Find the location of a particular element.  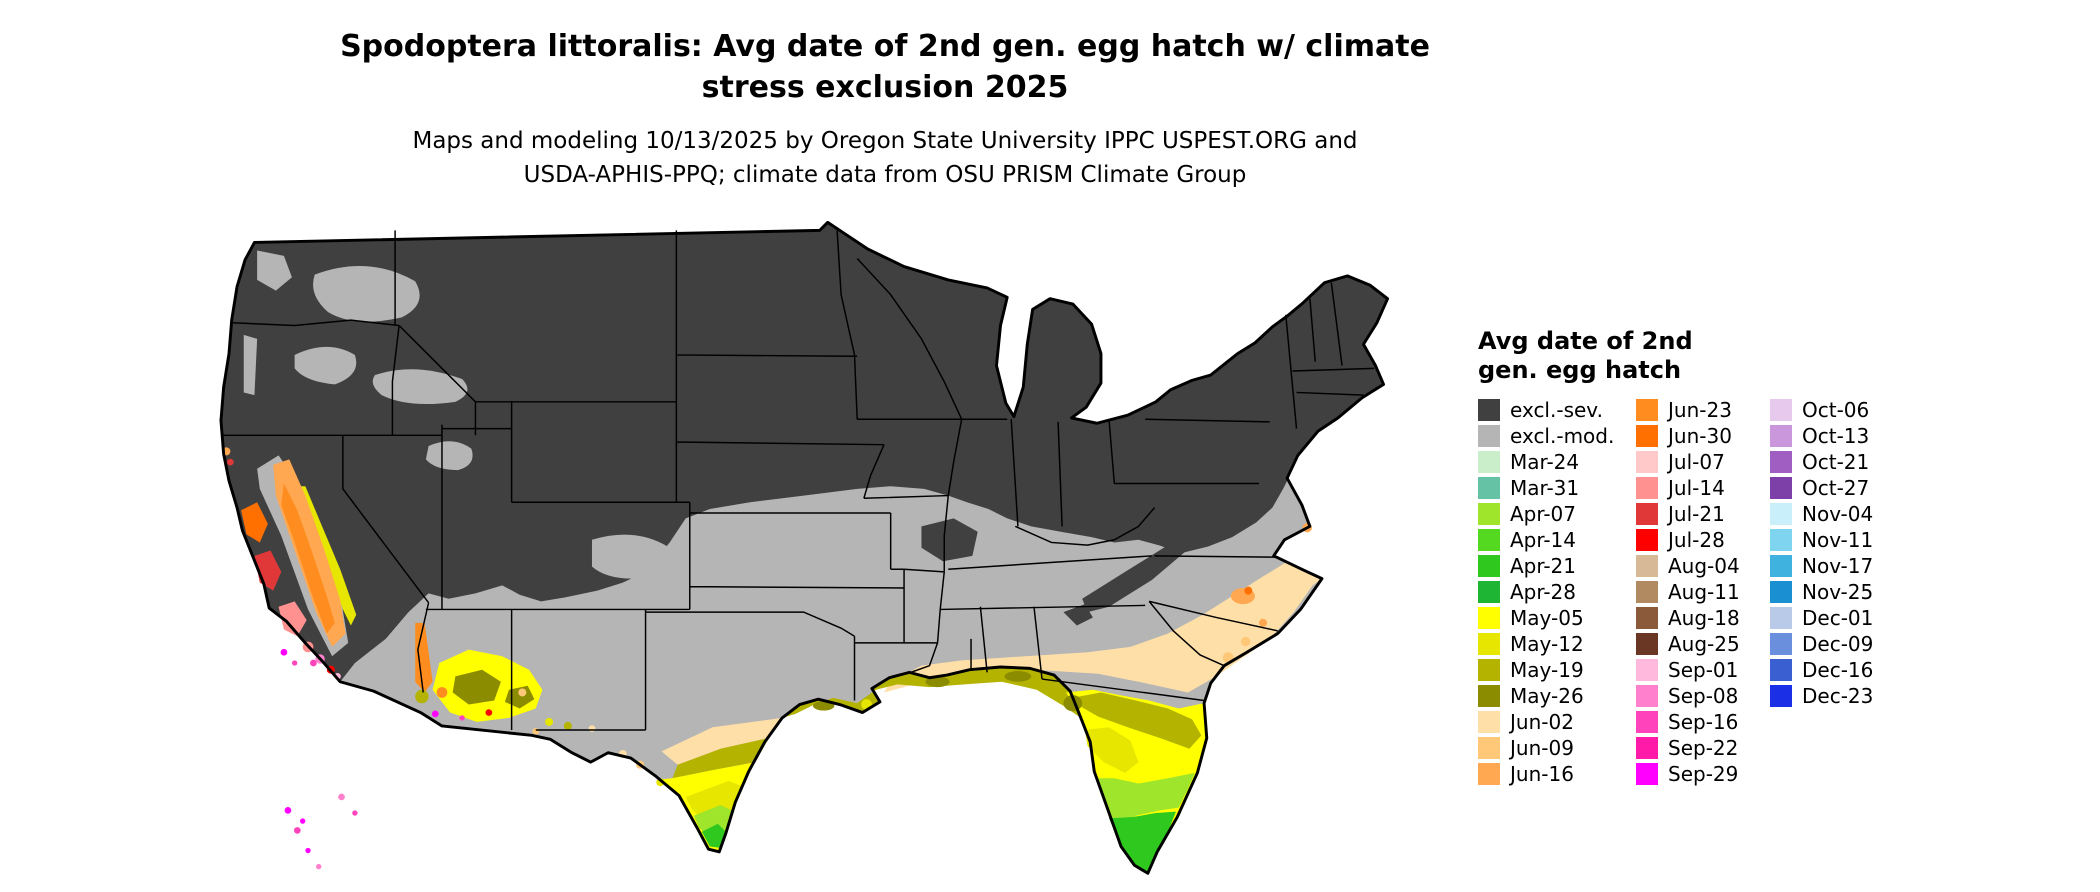

legend-entry: Sep-29 is located at coordinates (1703, 774).